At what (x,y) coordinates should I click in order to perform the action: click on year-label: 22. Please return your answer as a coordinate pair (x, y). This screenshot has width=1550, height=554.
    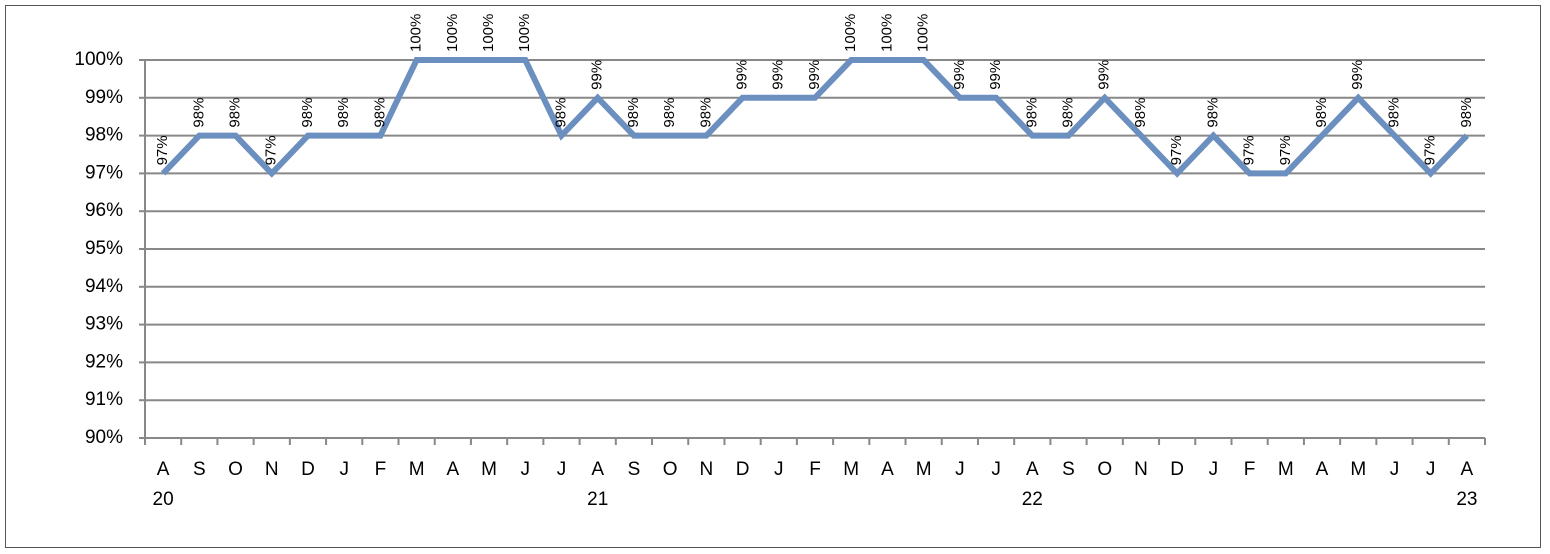
    Looking at the image, I should click on (1032, 499).